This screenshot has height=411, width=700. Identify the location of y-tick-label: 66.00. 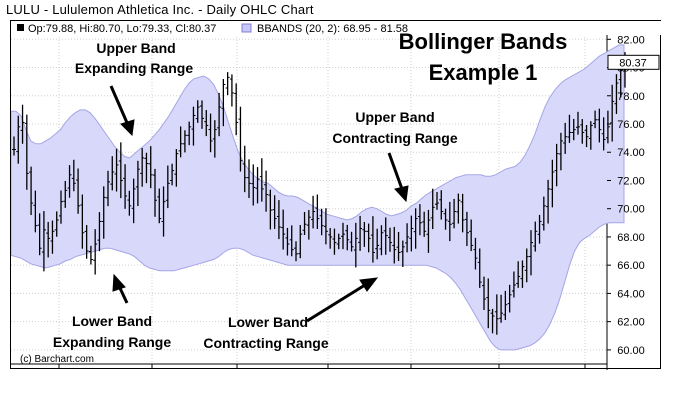
(631, 266).